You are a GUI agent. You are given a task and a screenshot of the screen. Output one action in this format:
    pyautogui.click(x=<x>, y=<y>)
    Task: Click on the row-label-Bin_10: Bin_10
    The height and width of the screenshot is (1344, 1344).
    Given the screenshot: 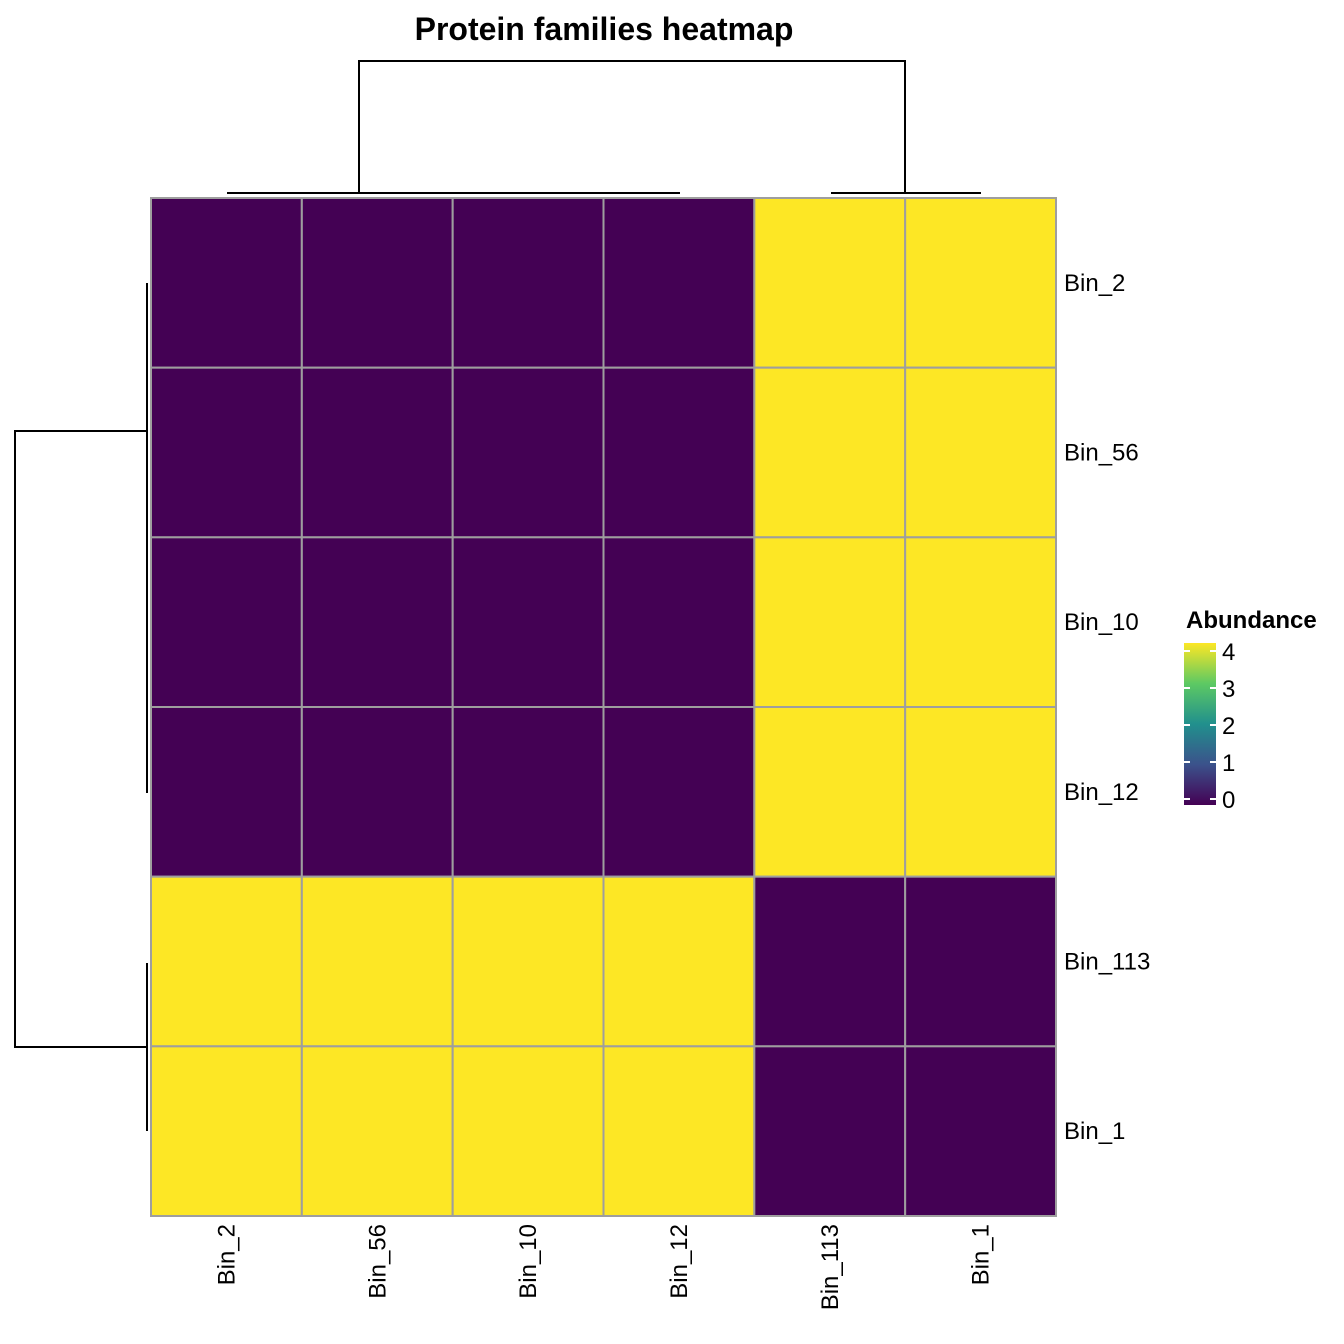 What is the action you would take?
    pyautogui.click(x=1101, y=622)
    